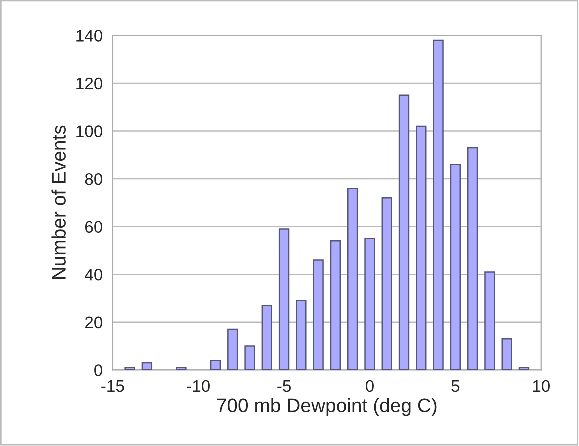  I want to click on y-axis-title: Number of Events, so click(59, 203).